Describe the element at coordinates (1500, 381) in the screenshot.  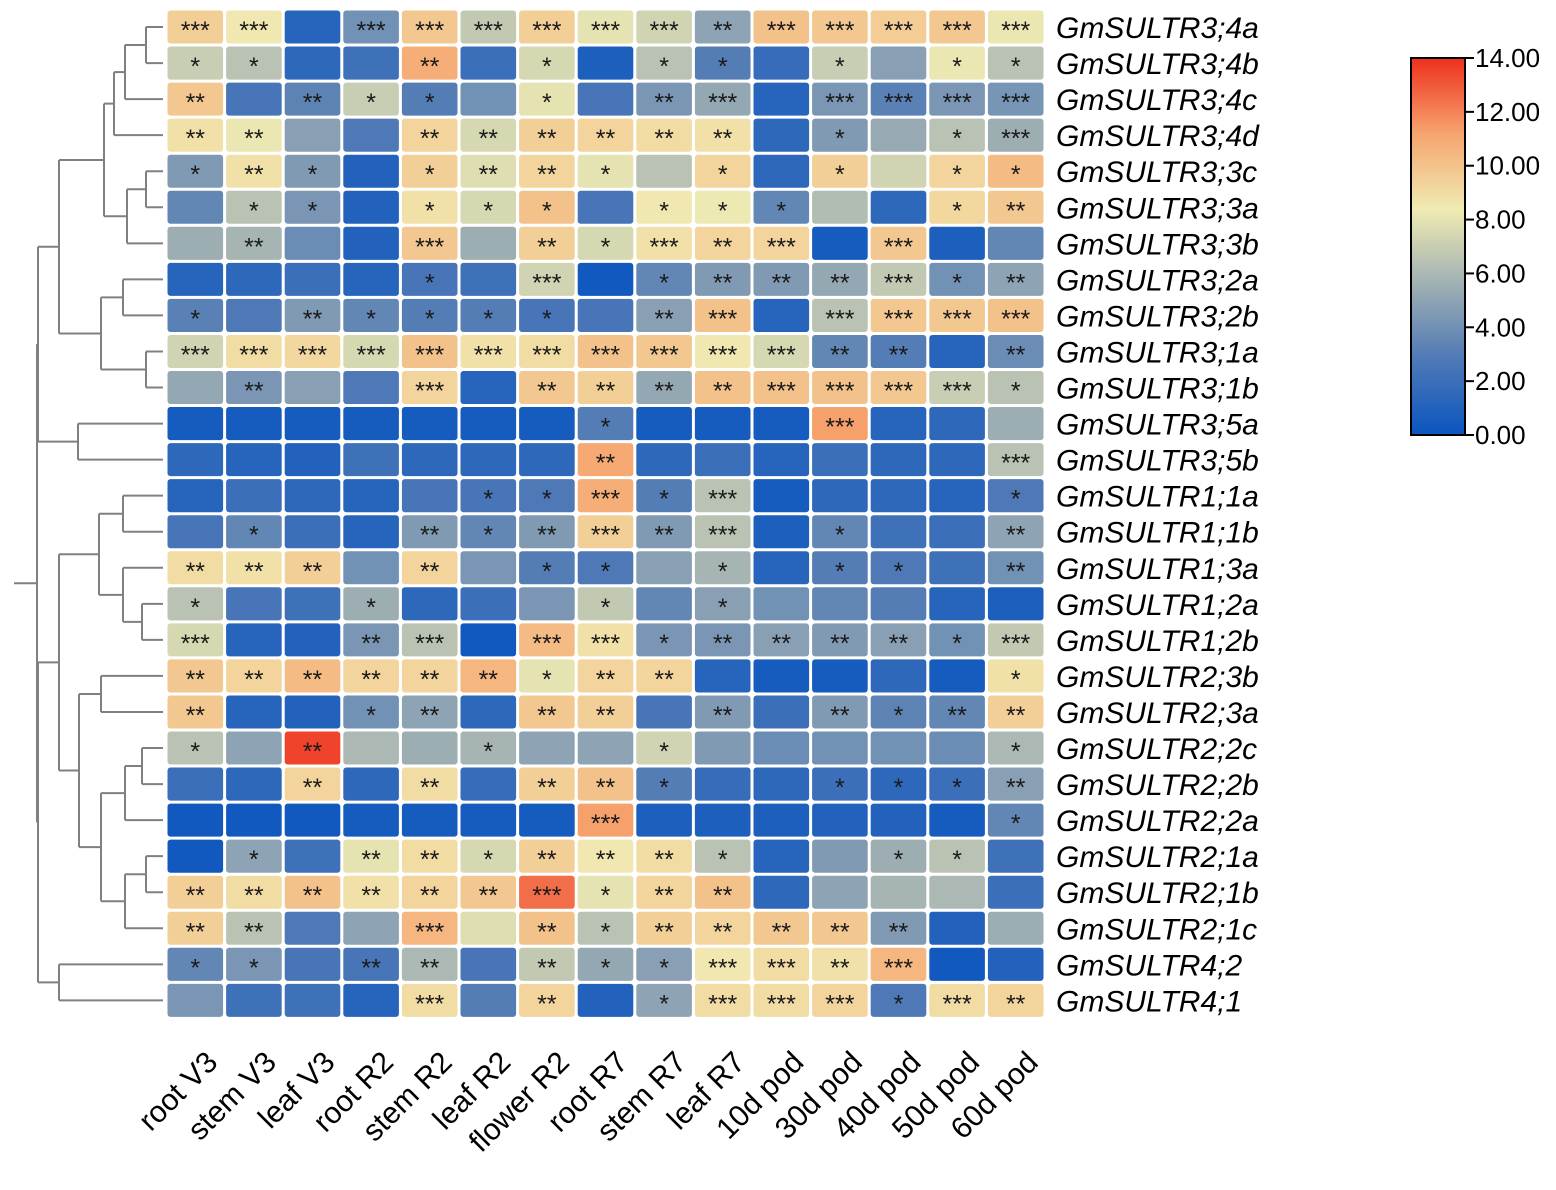
I see `colorbar-tick-label: 2.00` at that location.